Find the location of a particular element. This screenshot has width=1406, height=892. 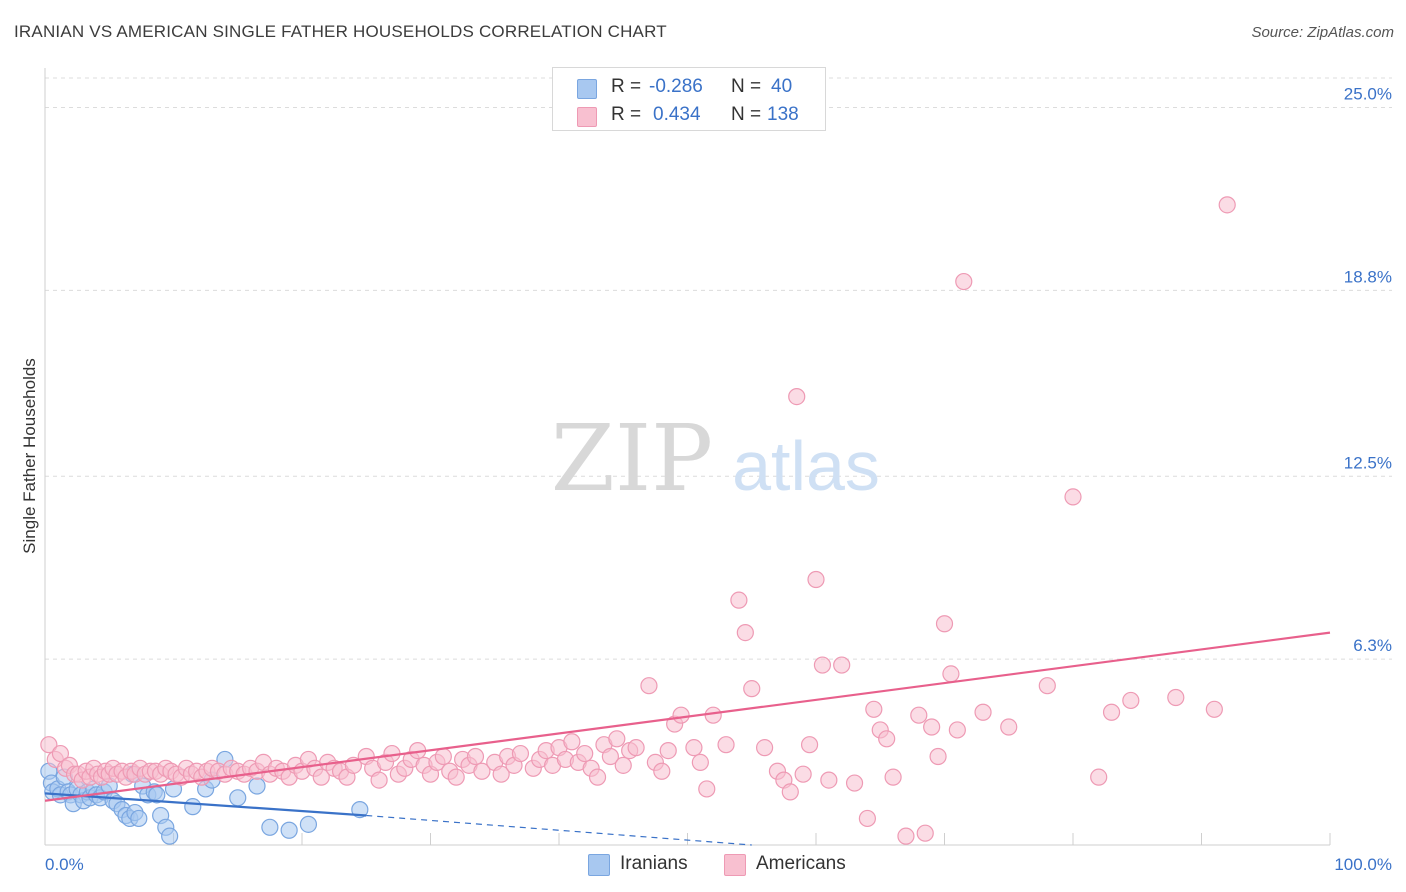

legend-row-iranians: R = -0.286 N = 40 is located at coordinates (689, 87).